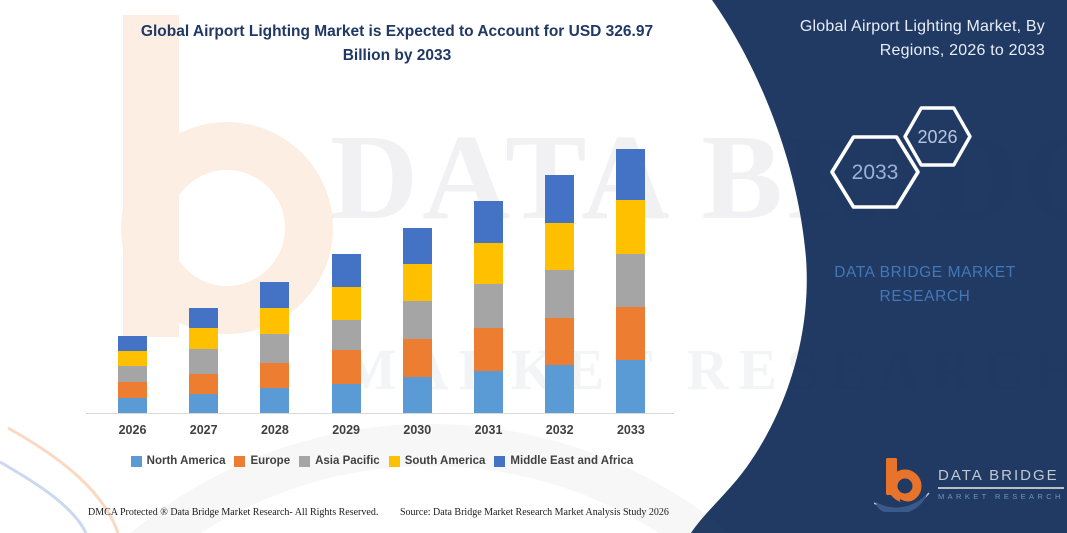 This screenshot has width=1067, height=533. I want to click on x-axis-label: 2028, so click(274, 430).